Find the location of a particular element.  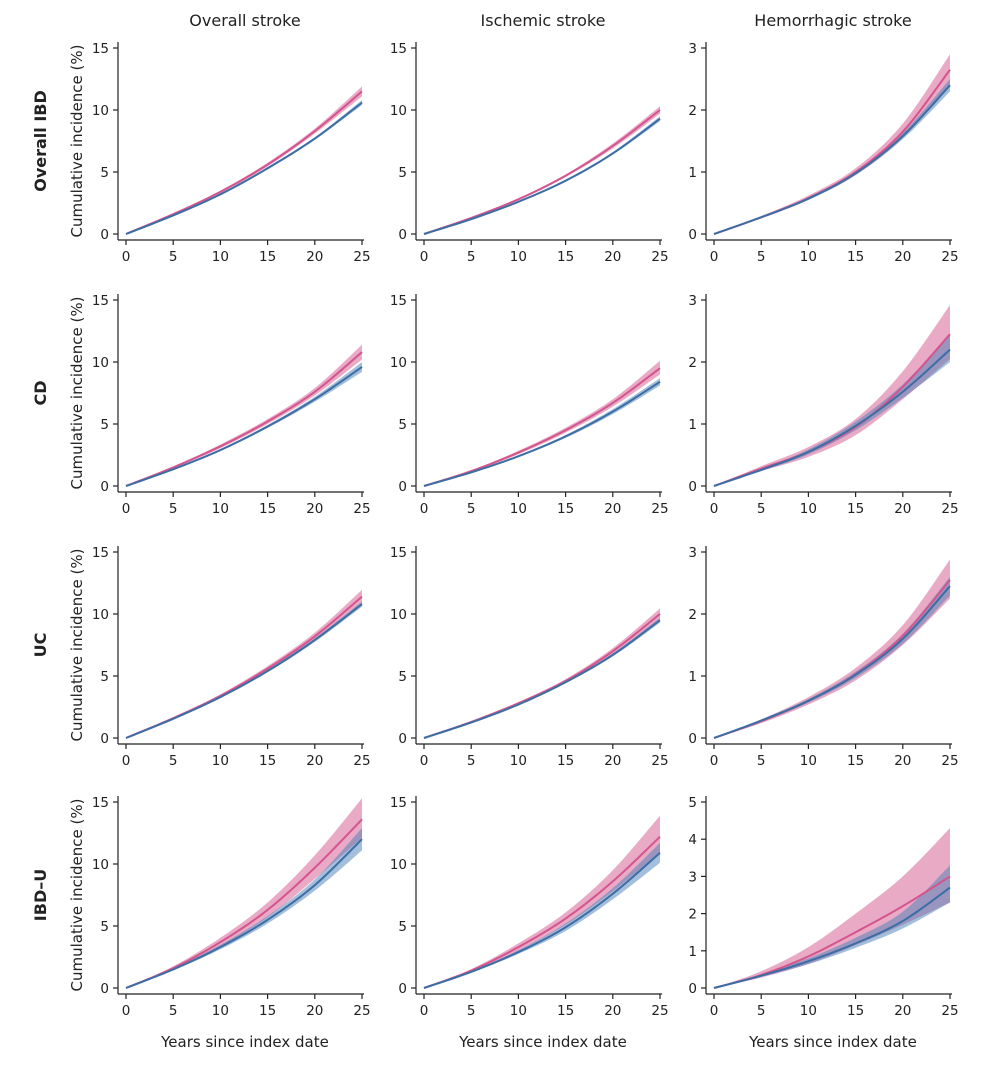

panel-1-1: 0 5 10 15 0 5 10 15 20 25 is located at coordinates (231, 153).